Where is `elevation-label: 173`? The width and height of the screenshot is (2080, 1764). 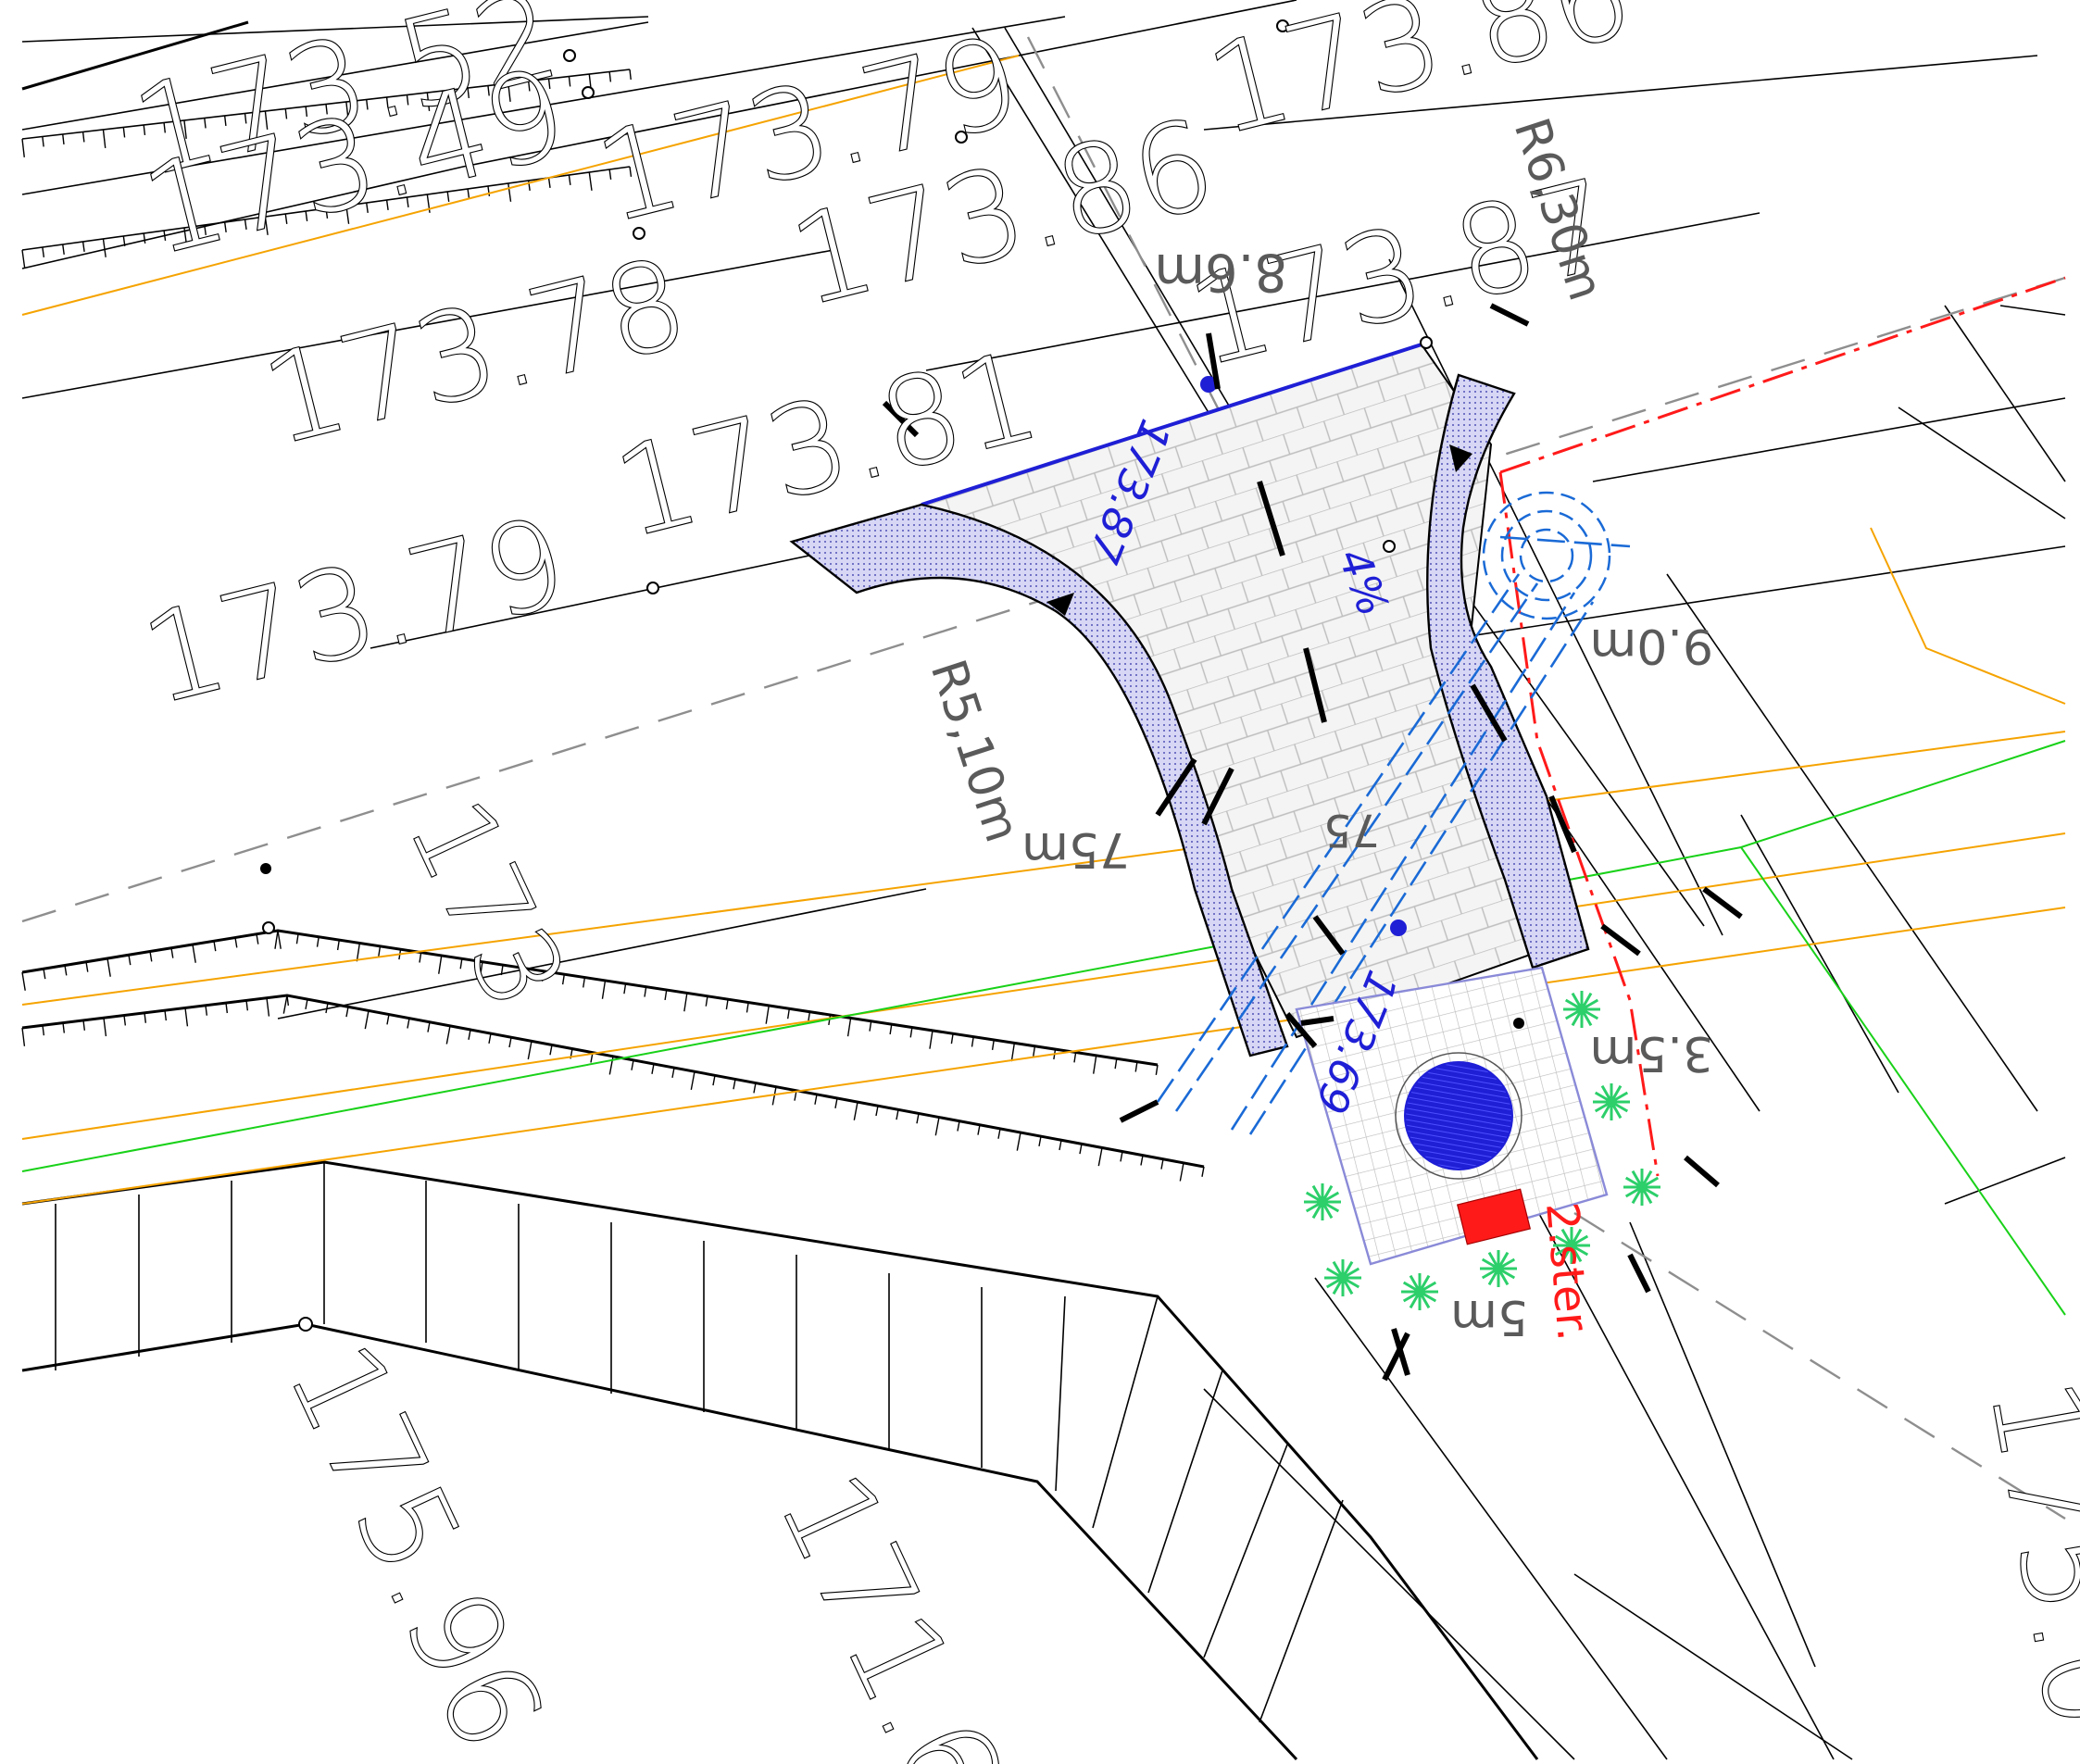 elevation-label: 173 is located at coordinates (487, 905).